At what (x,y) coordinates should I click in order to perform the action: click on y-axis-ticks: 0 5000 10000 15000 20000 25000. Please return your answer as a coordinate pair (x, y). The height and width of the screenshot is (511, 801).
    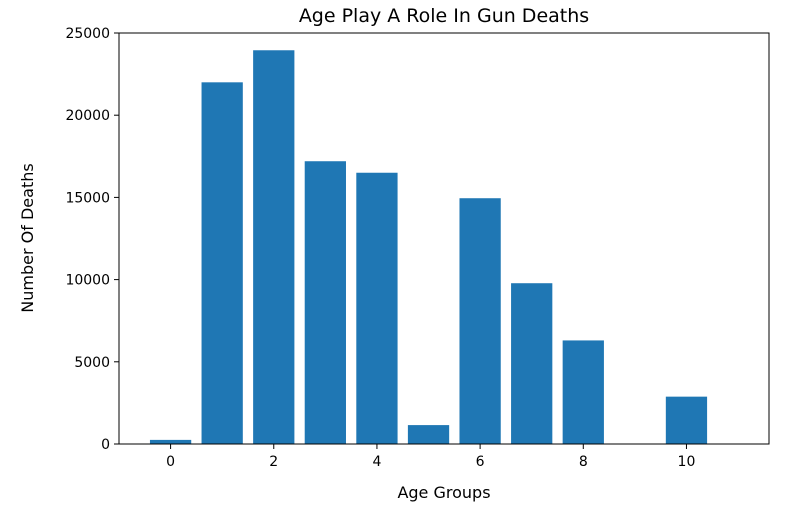
    Looking at the image, I should click on (92, 239).